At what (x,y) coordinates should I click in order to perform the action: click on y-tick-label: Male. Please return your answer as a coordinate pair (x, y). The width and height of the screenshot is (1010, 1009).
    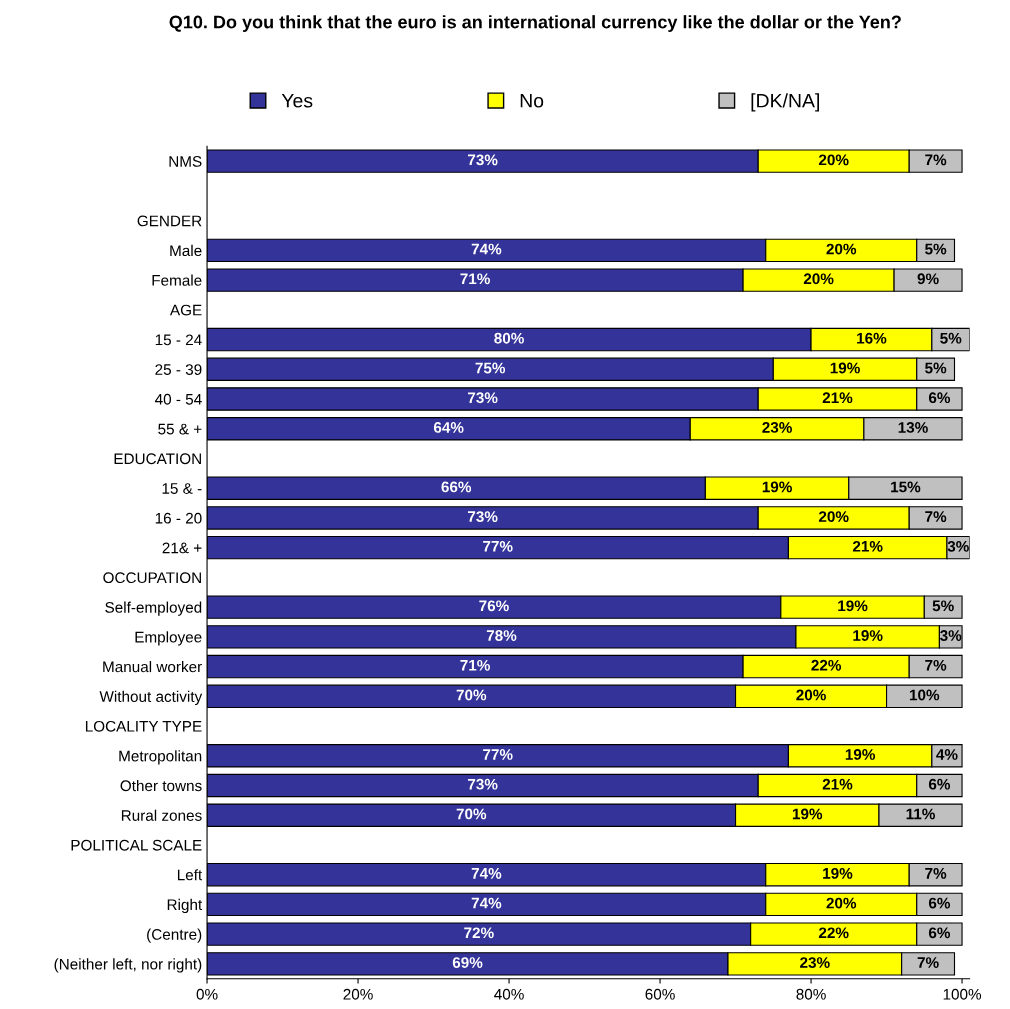
    Looking at the image, I should click on (186, 250).